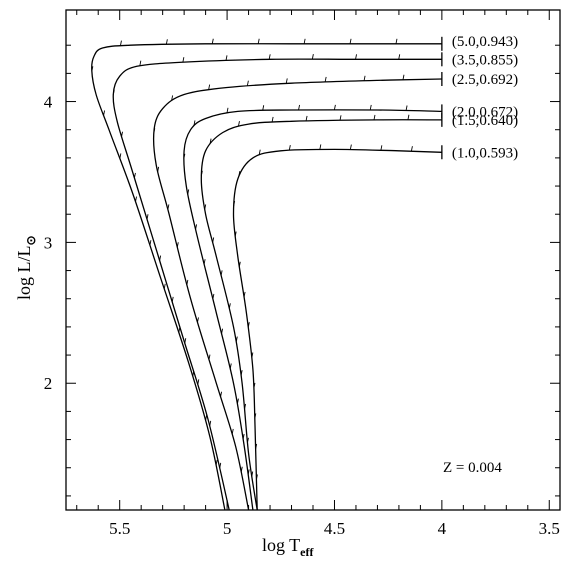 This screenshot has width=570, height=573. Describe the element at coordinates (485, 121) in the screenshot. I see `series-label: (1.5,0.640)` at that location.